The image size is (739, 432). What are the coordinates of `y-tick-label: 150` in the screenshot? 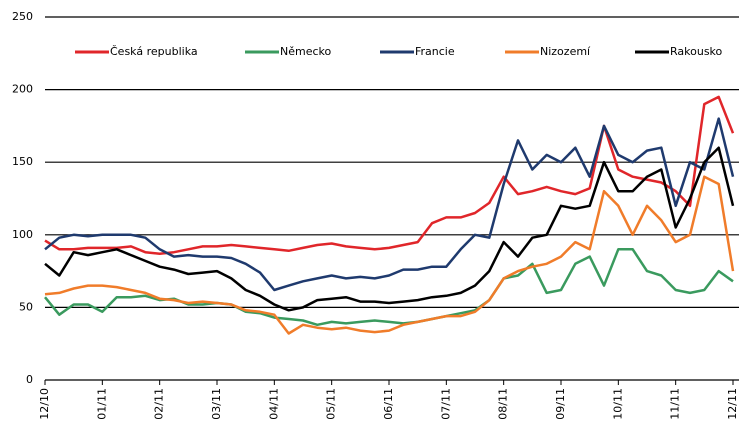 It's located at (22, 161).